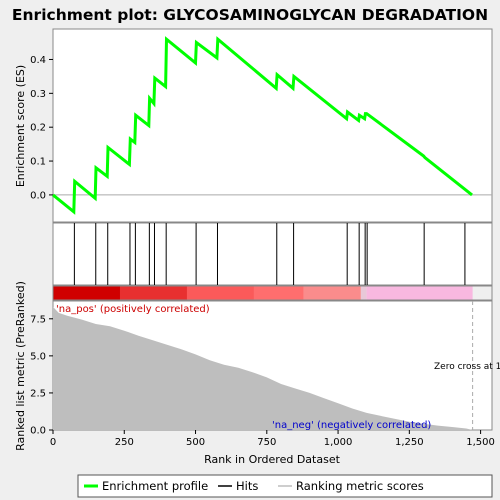  Describe the element at coordinates (53, 442) in the screenshot. I see `metric-x-tick-label: 0` at that location.